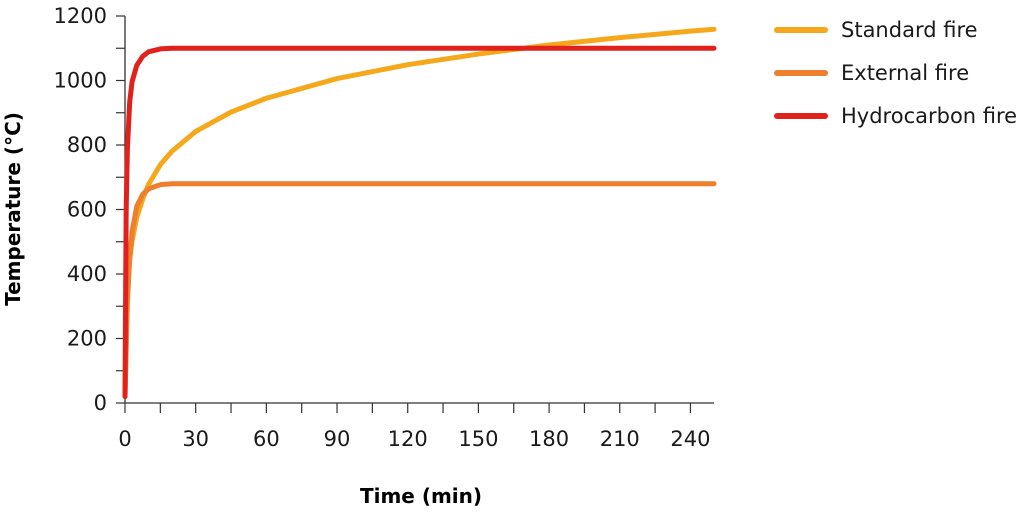 The width and height of the screenshot is (1024, 514). I want to click on x-tick-label: 60, so click(266, 439).